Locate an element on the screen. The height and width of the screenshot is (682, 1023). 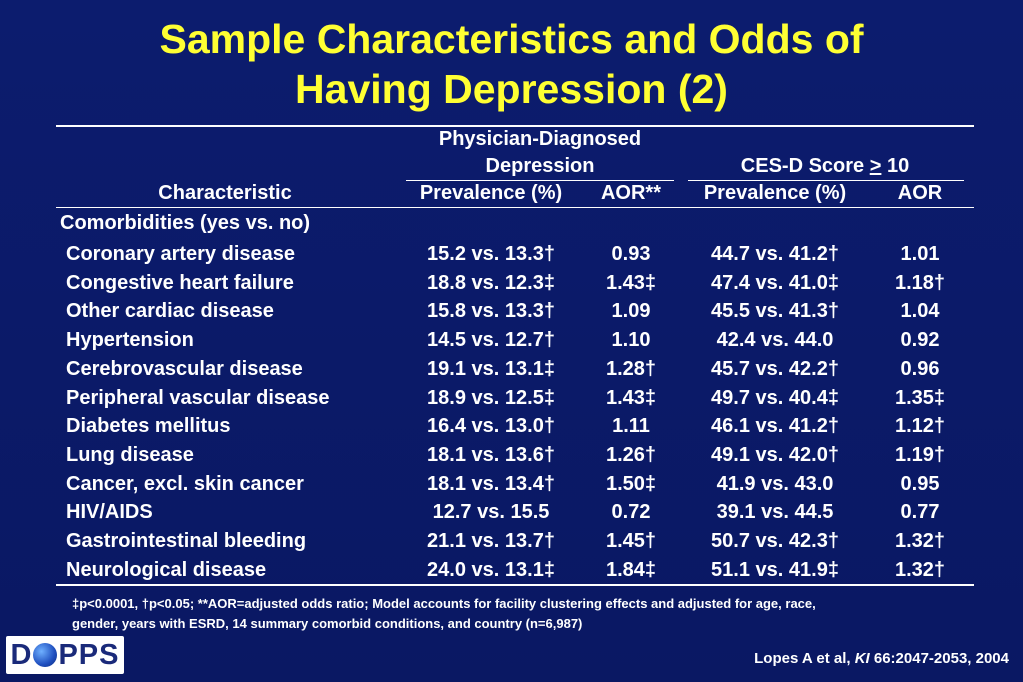
row-label: Lung disease is located at coordinates (130, 455).